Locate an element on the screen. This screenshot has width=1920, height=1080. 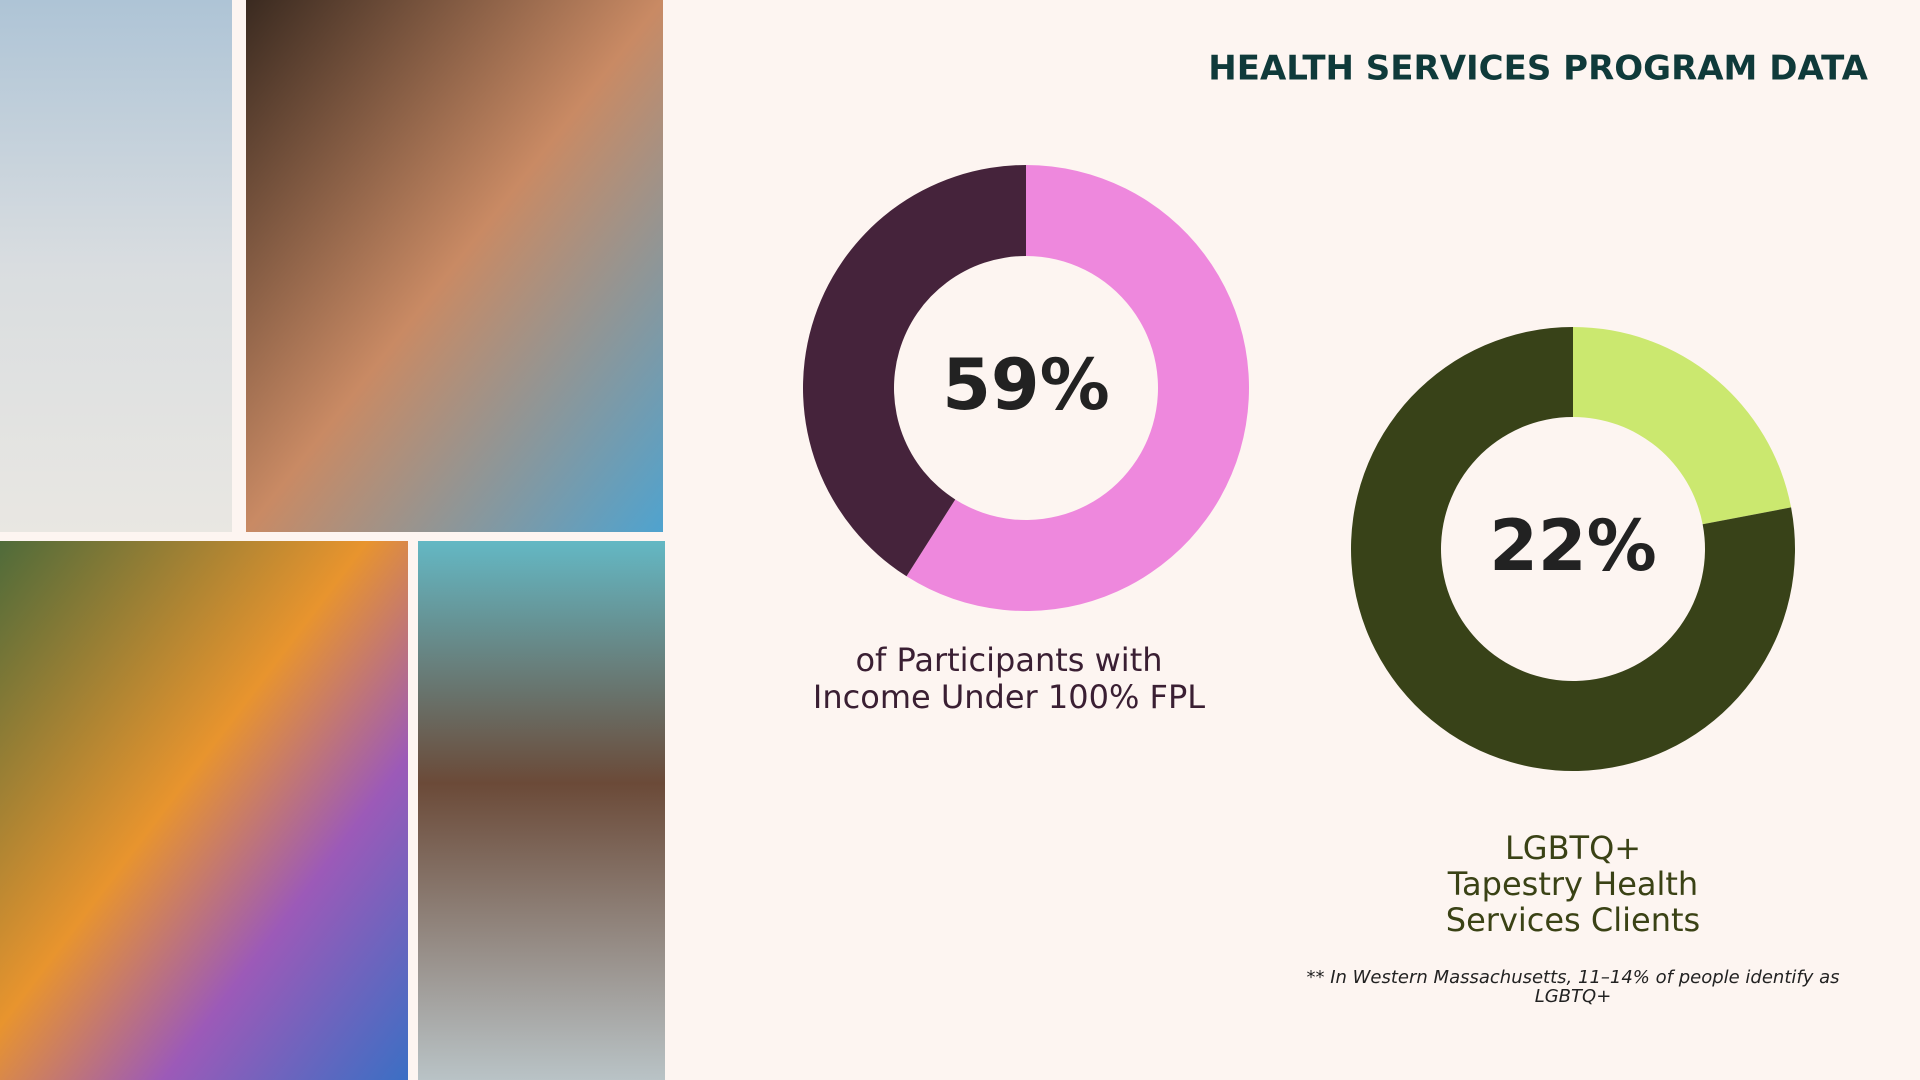
caption: Tapestry Health is located at coordinates (1572, 884).